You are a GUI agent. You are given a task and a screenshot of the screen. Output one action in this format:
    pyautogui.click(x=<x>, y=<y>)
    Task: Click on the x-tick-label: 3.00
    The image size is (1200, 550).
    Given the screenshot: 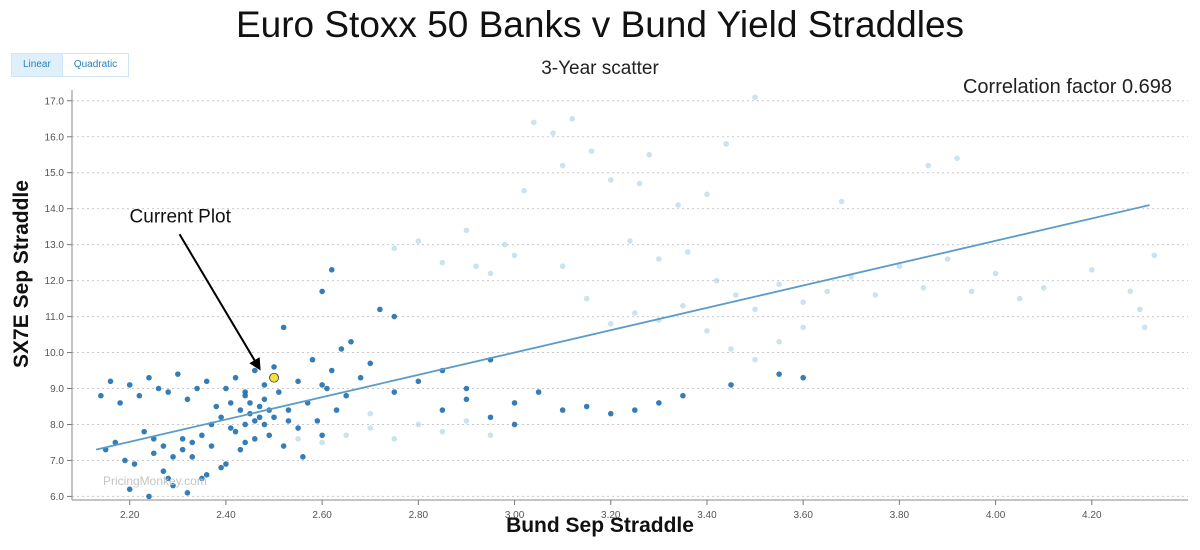 What is the action you would take?
    pyautogui.click(x=515, y=515)
    